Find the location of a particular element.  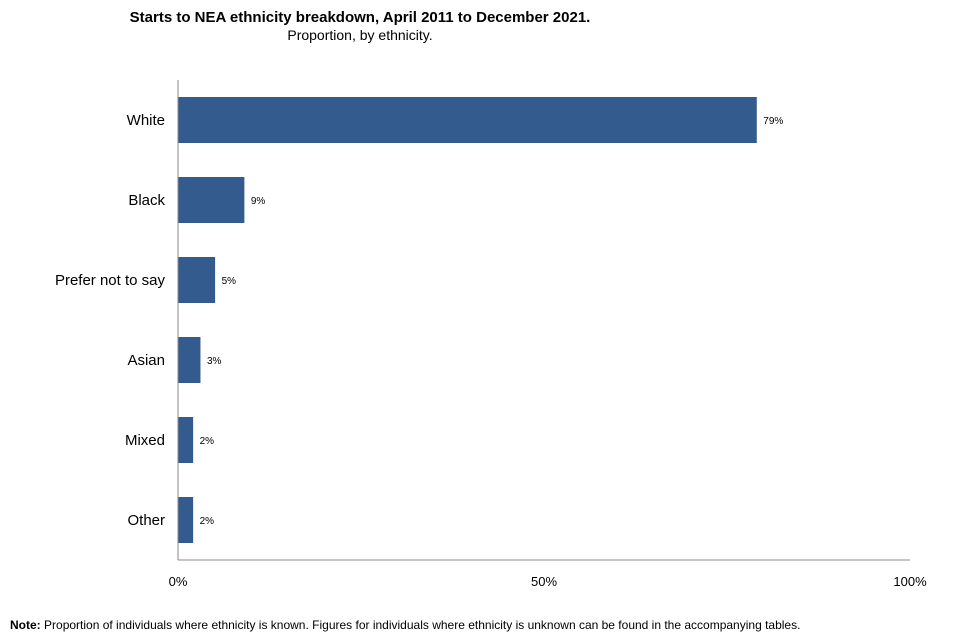

category-label: Black is located at coordinates (146, 200).